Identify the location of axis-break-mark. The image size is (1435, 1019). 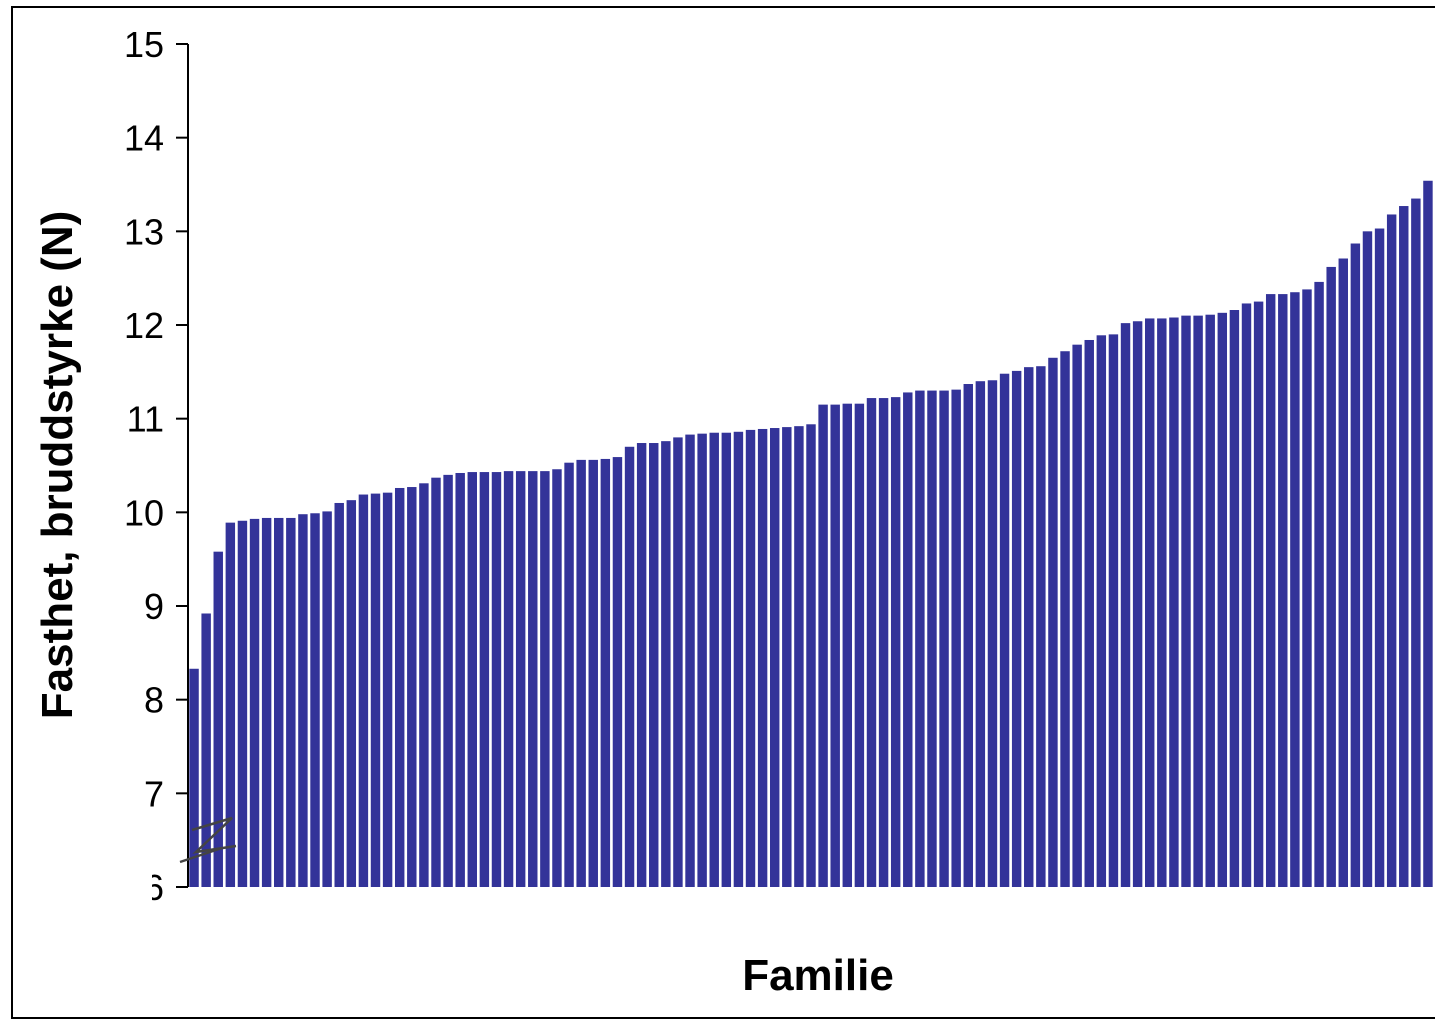
(178, 860).